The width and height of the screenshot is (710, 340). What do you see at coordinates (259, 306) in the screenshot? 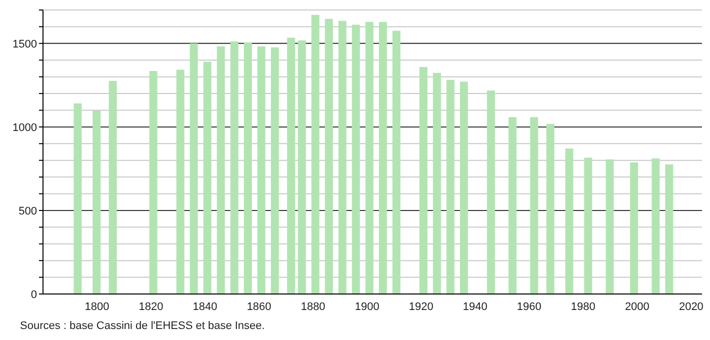
I see `x-tick-label: 1860` at bounding box center [259, 306].